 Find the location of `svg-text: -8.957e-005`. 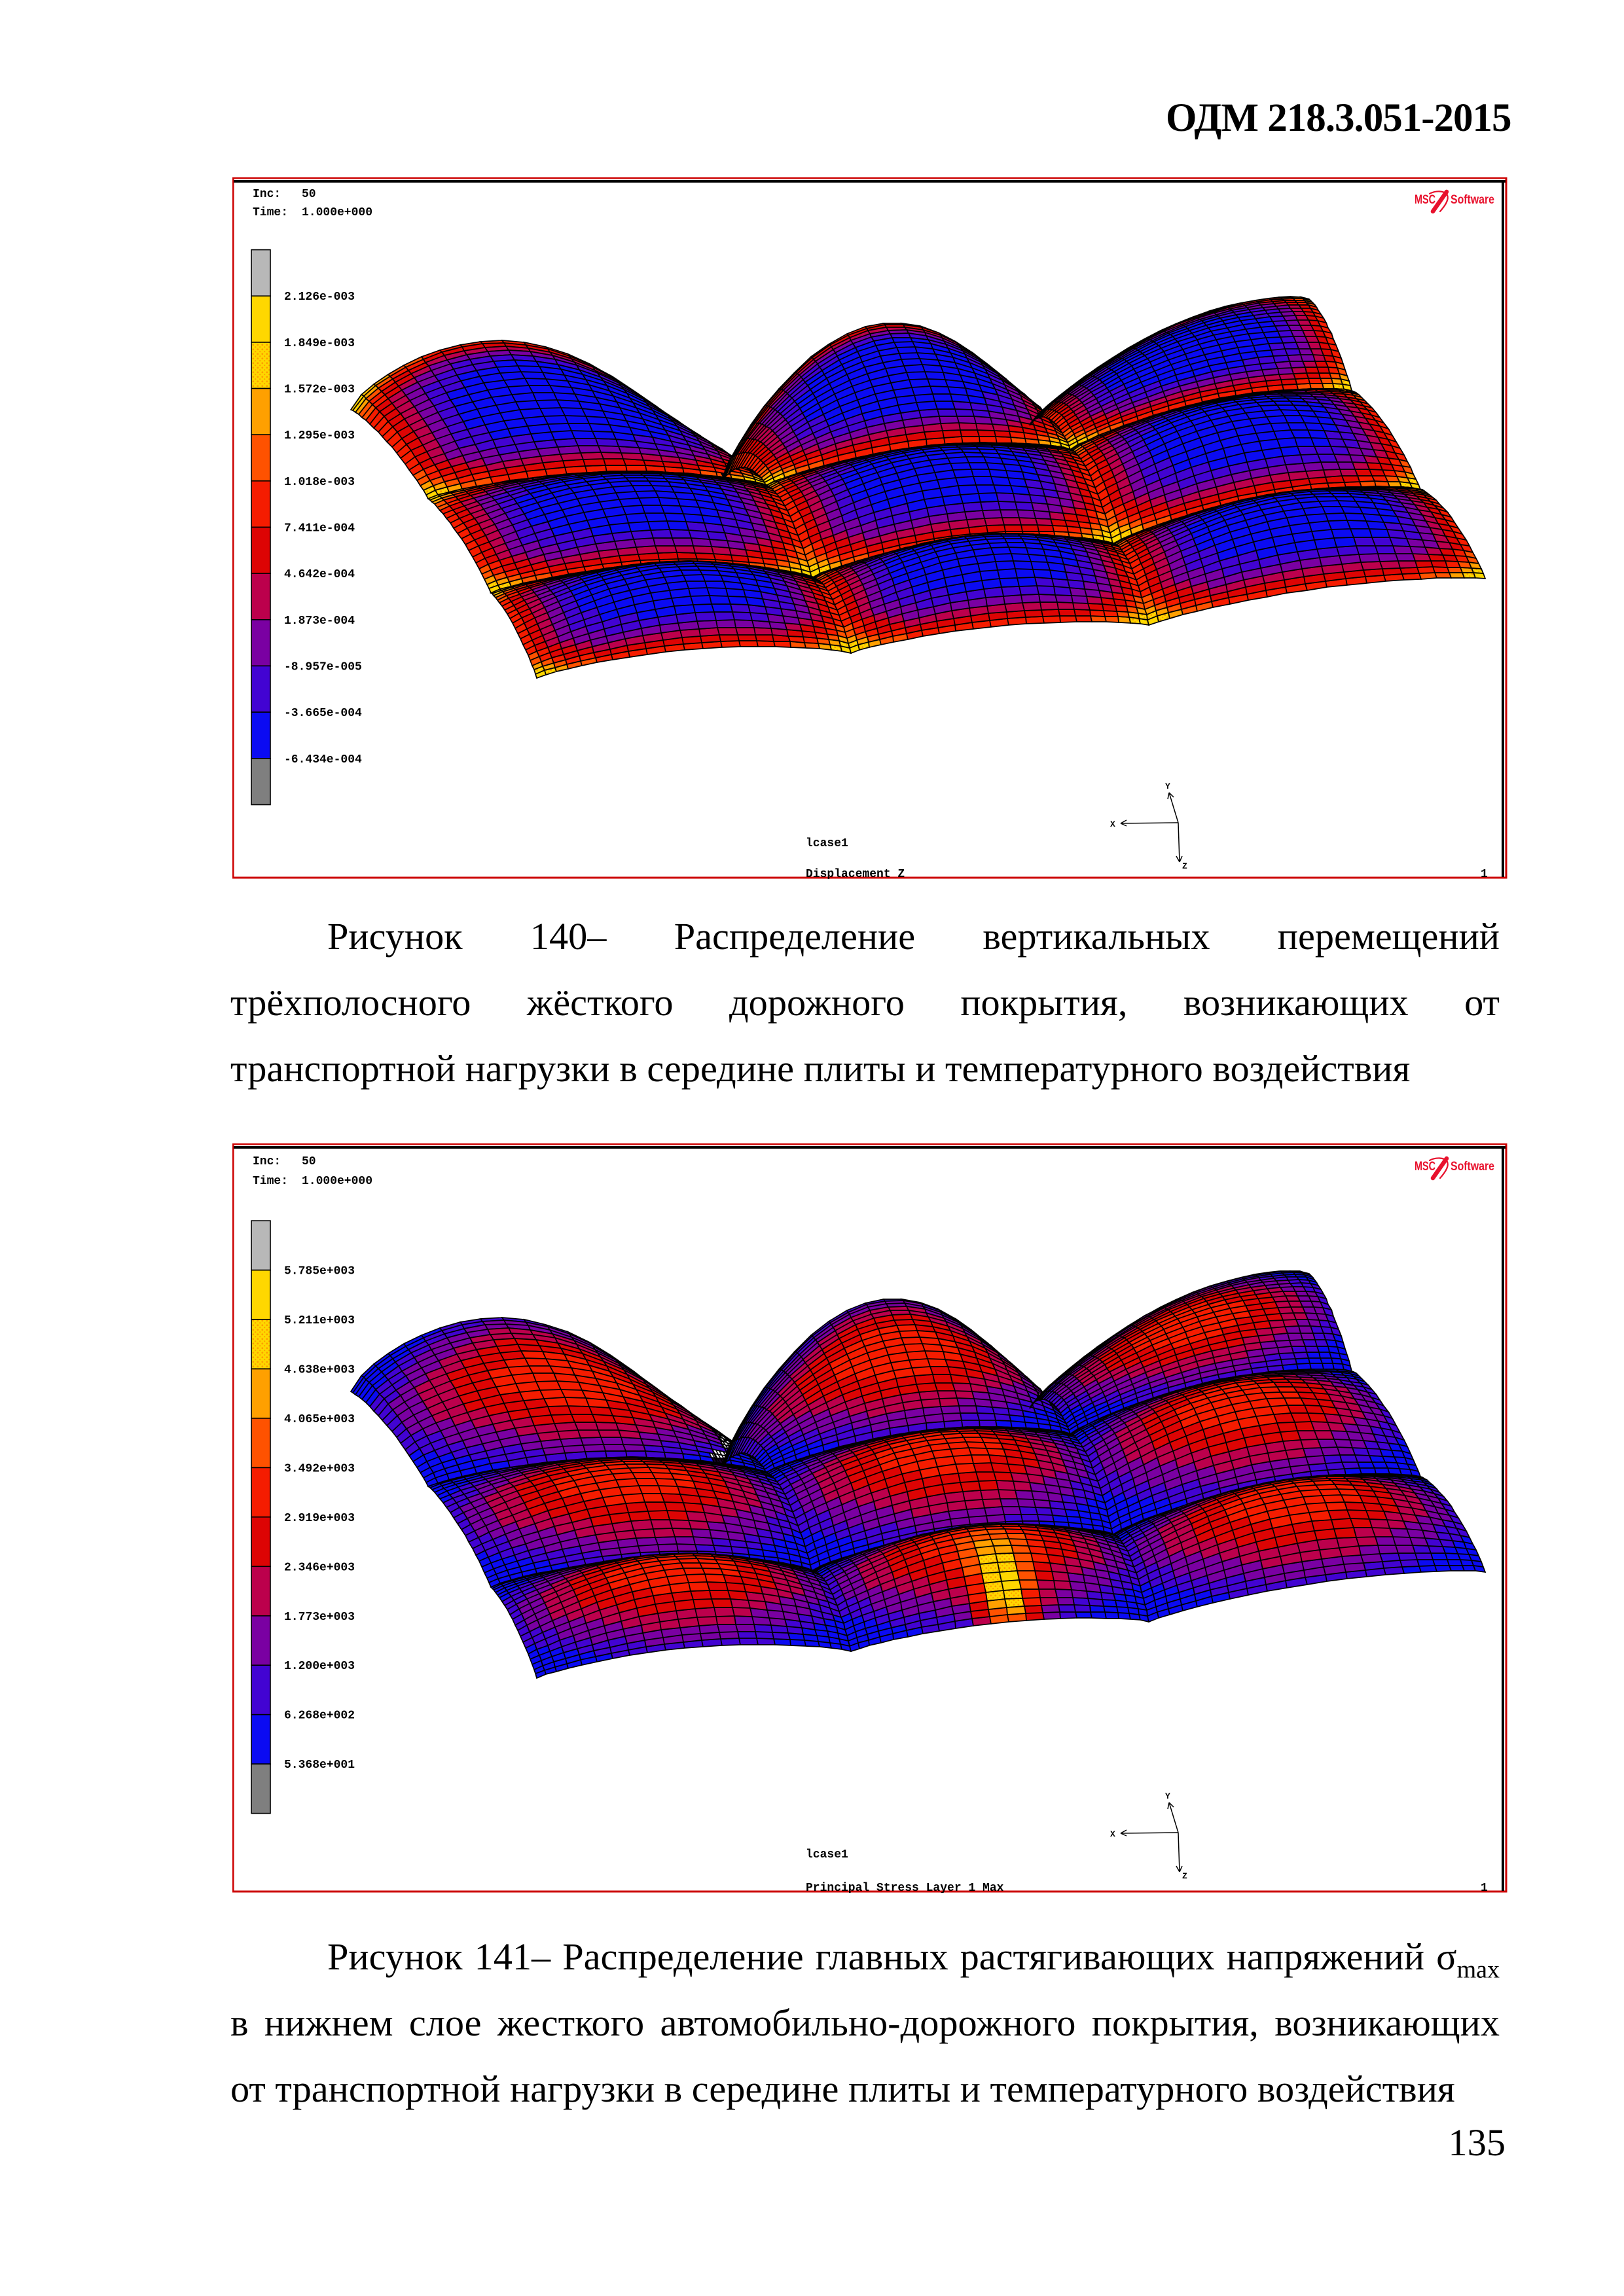

svg-text: -8.957e-005 is located at coordinates (323, 667).